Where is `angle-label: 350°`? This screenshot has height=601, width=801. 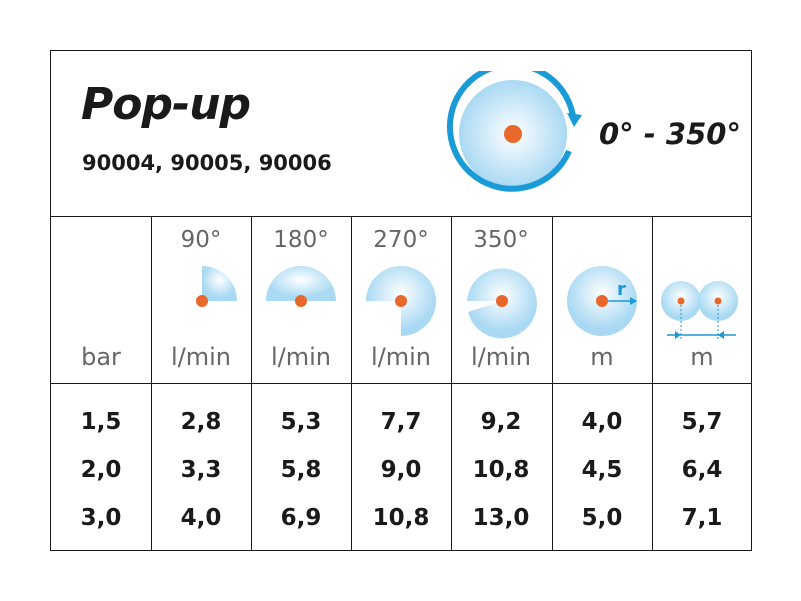
angle-label: 350° is located at coordinates (501, 240).